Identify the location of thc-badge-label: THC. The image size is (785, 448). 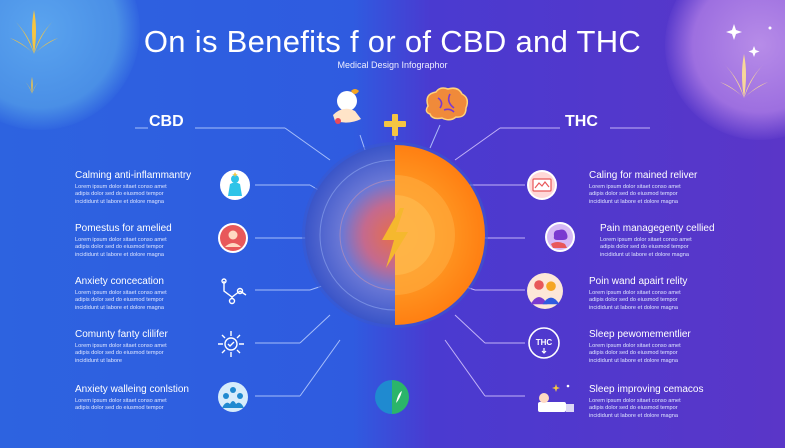
(544, 342).